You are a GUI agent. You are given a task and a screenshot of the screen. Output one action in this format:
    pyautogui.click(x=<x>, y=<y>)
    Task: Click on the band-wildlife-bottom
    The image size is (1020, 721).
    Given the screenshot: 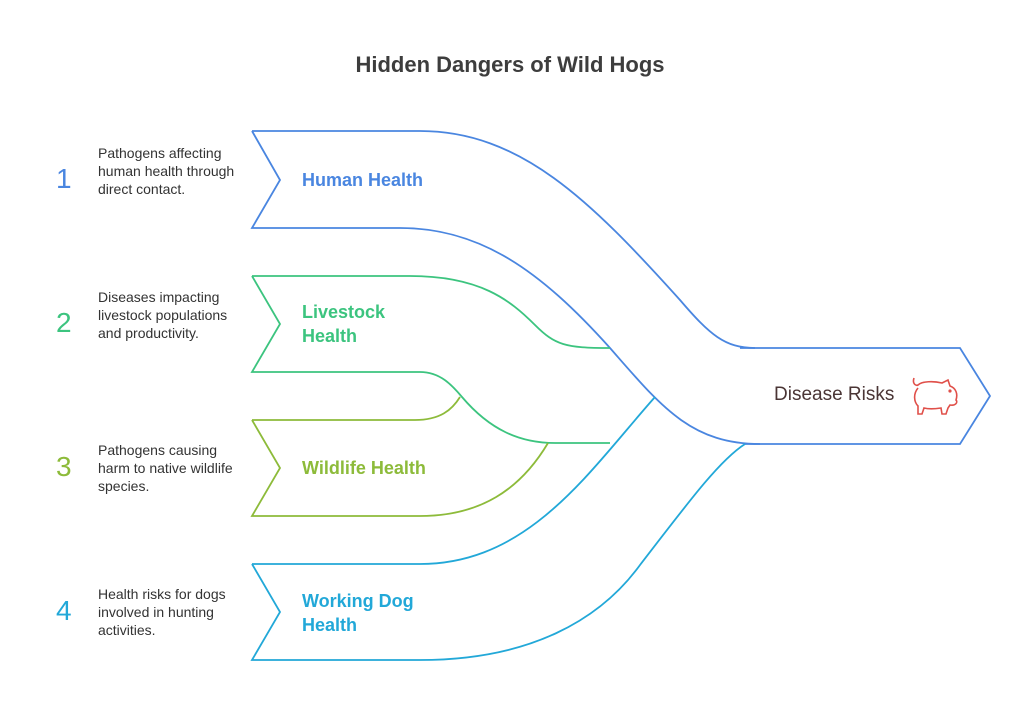 What is the action you would take?
    pyautogui.click(x=399, y=468)
    